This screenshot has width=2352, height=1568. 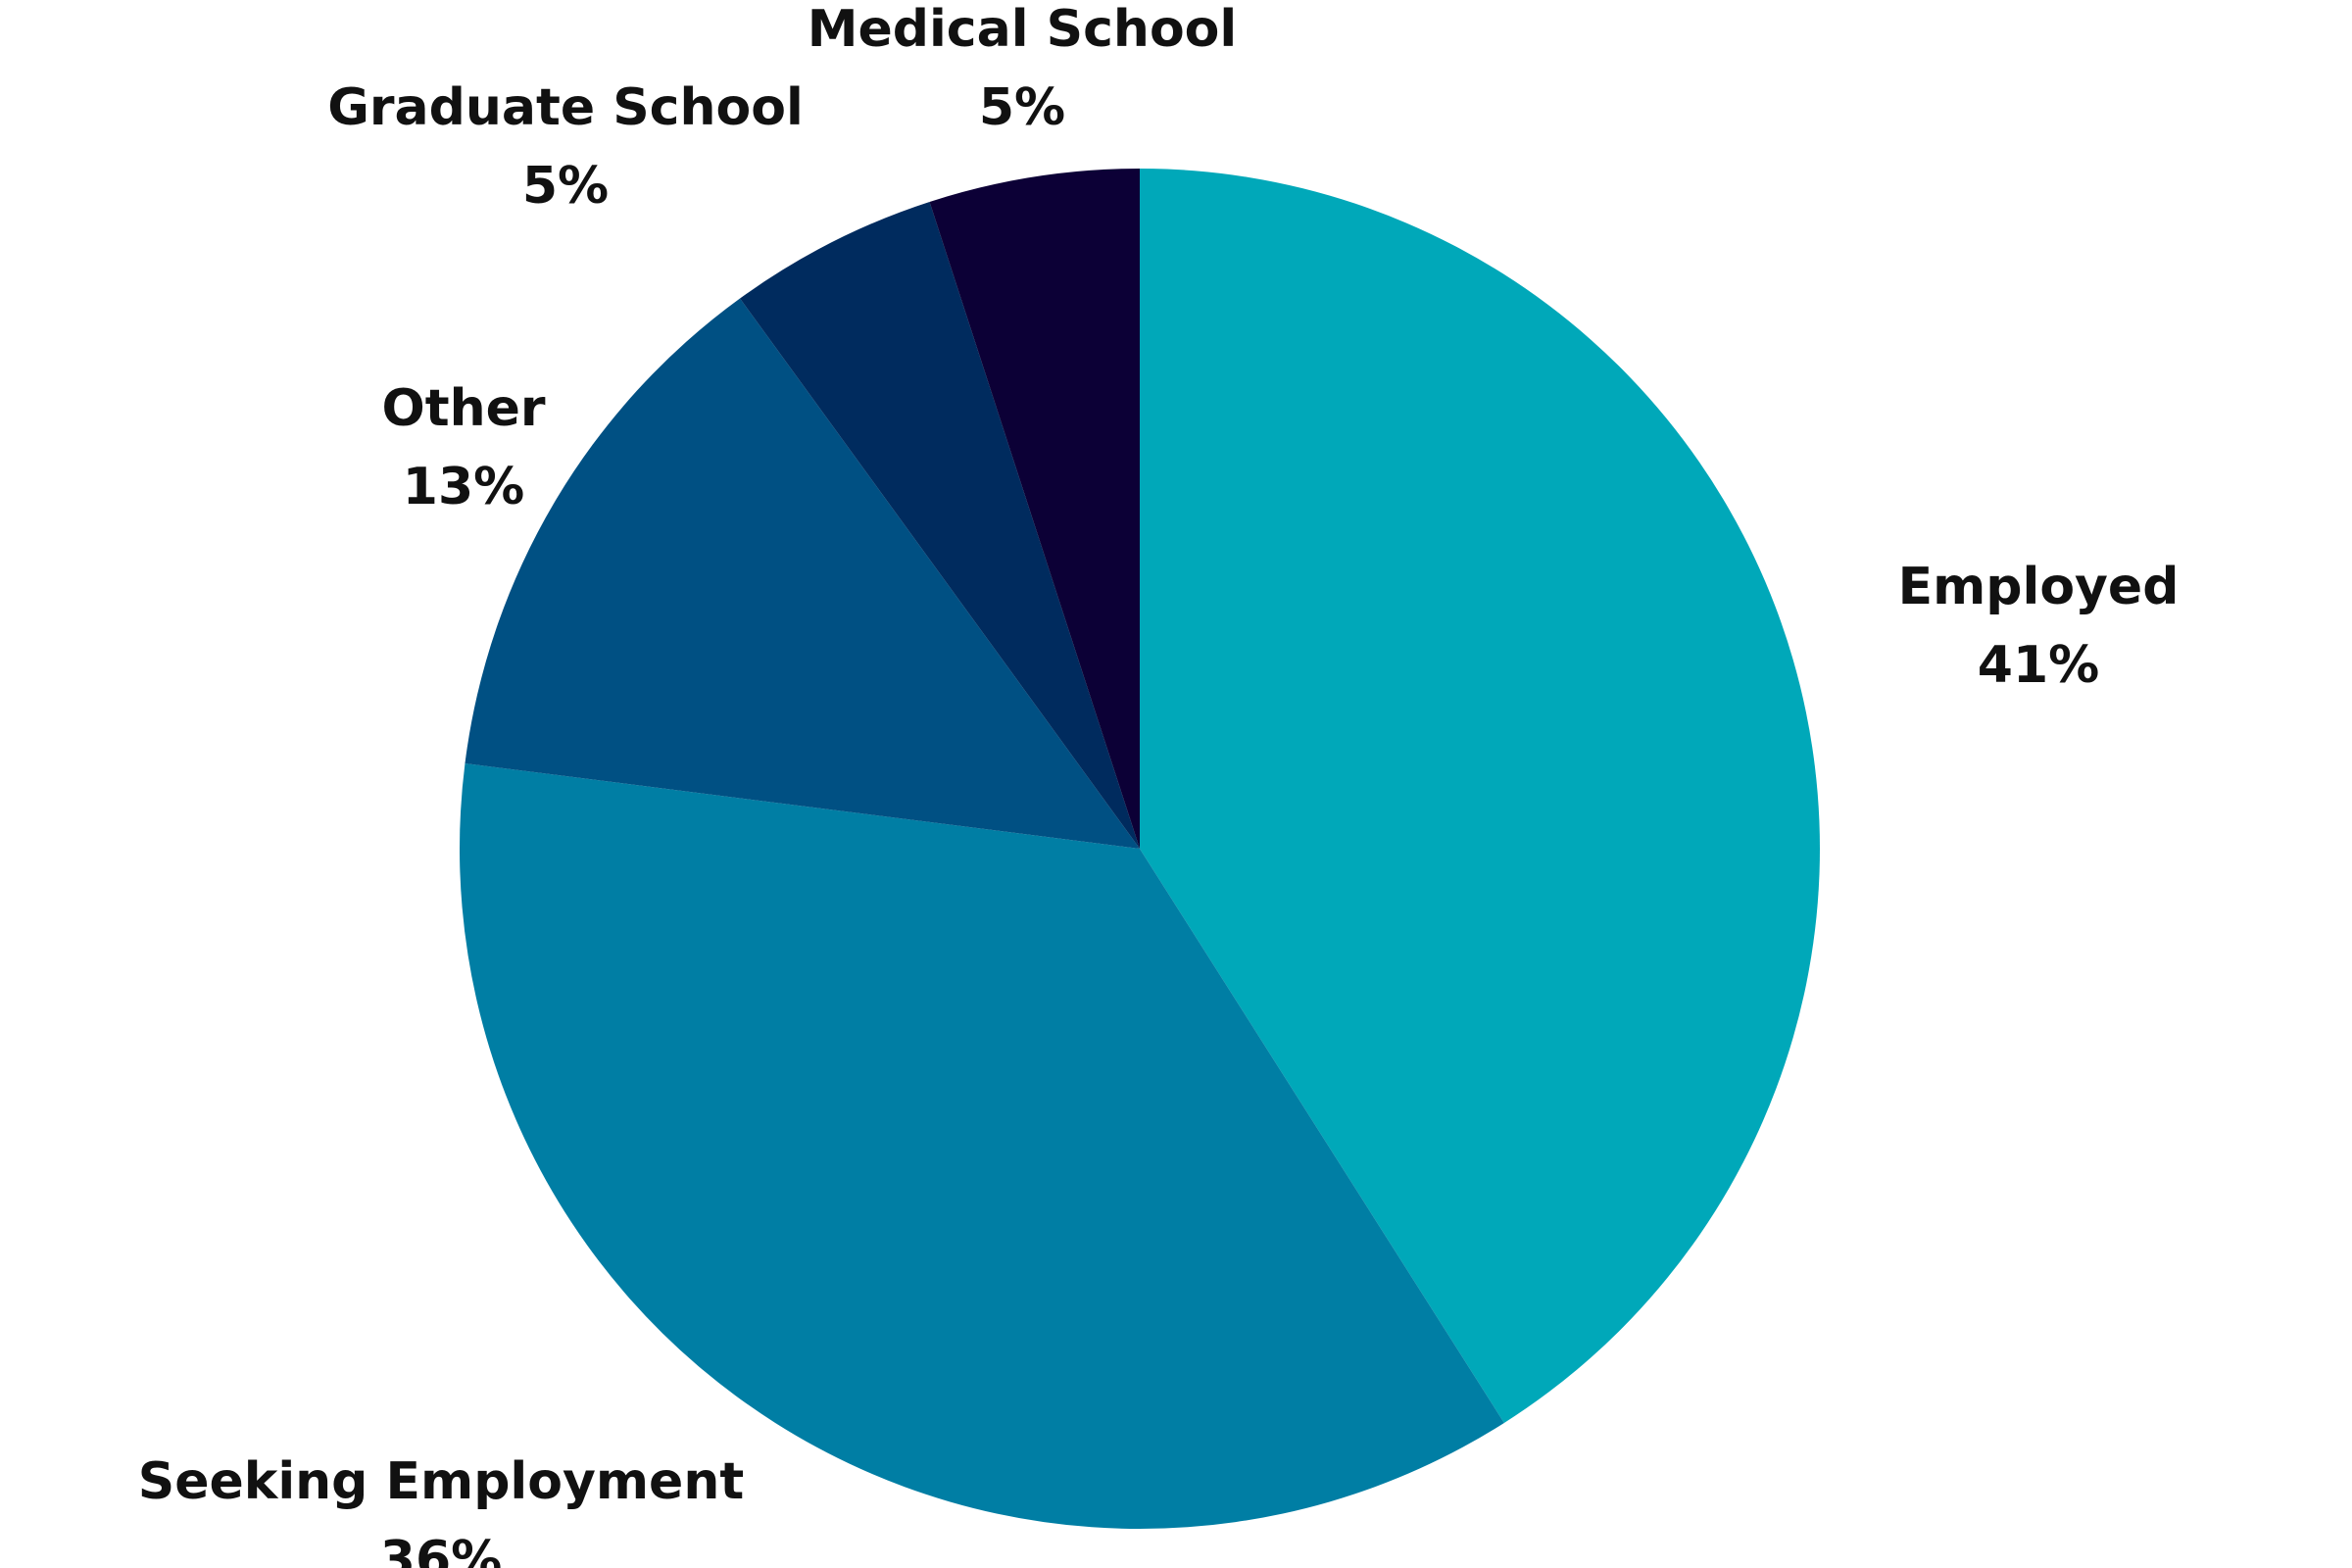 I want to click on pie-slice-medical-school, so click(x=1034, y=509).